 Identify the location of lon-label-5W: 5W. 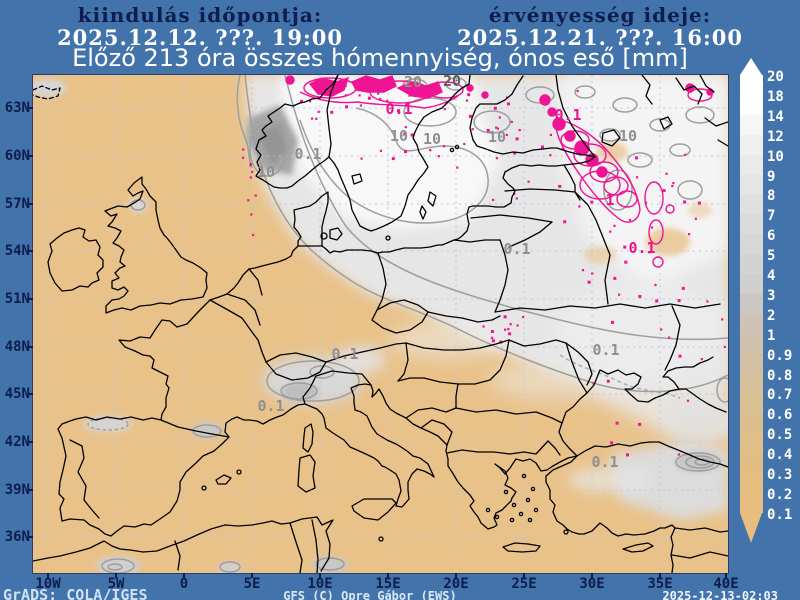
(116, 584).